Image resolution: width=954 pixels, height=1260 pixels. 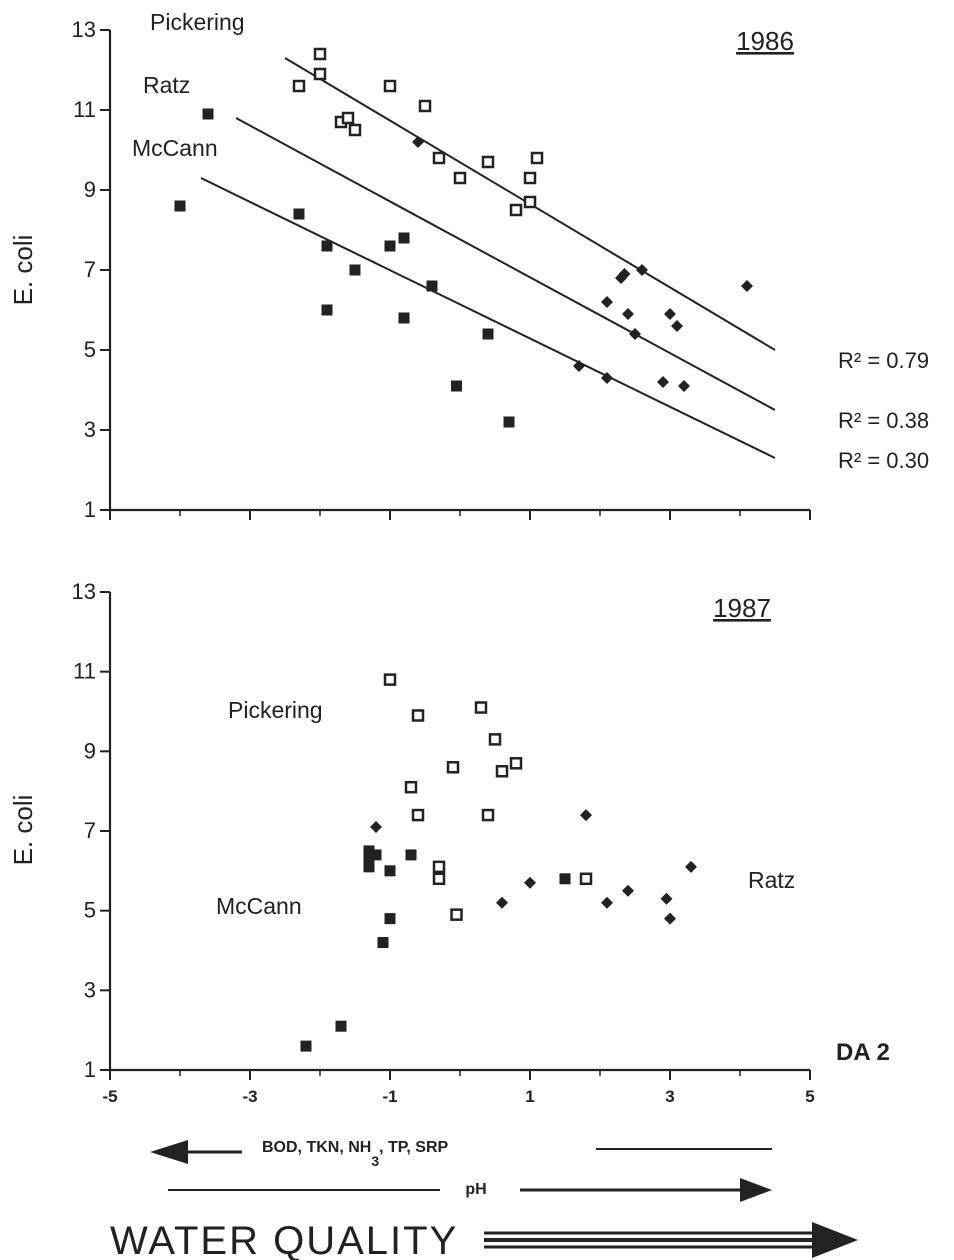 What do you see at coordinates (109, 1096) in the screenshot?
I see `x-tick-label: -5` at bounding box center [109, 1096].